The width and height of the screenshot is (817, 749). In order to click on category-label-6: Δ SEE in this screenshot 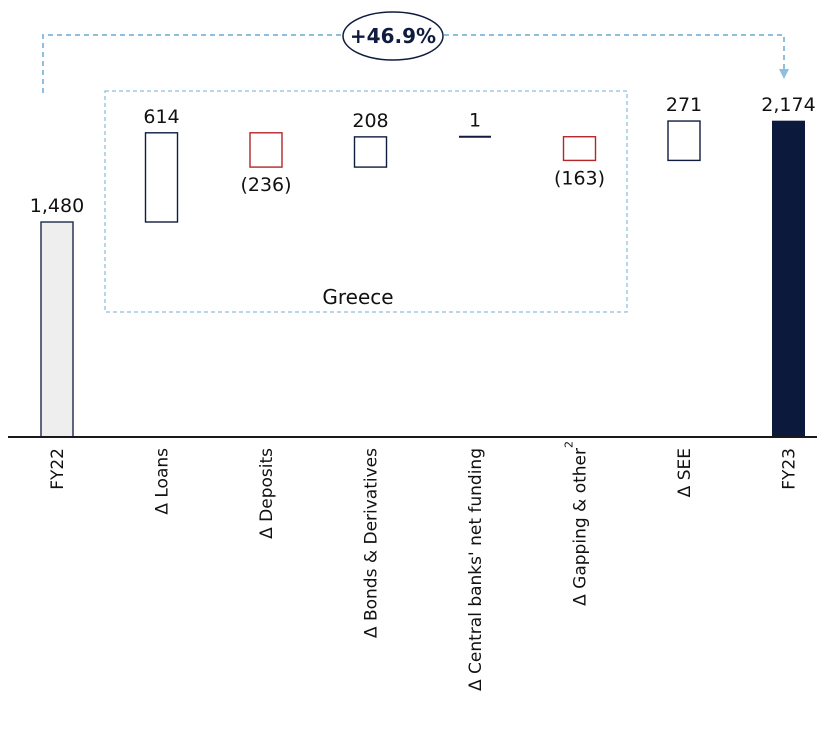, I will do `click(685, 472)`.